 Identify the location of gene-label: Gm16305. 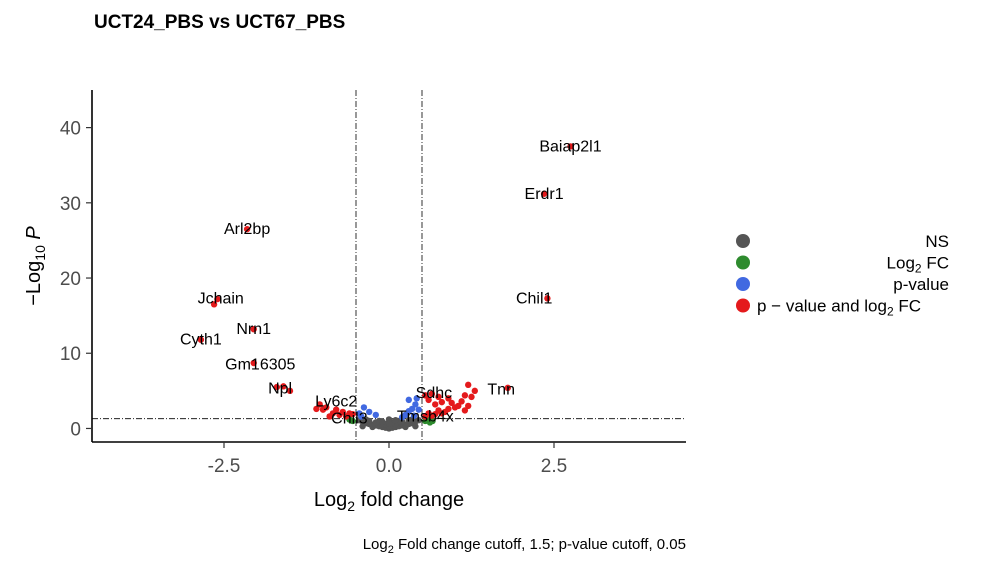
(260, 365).